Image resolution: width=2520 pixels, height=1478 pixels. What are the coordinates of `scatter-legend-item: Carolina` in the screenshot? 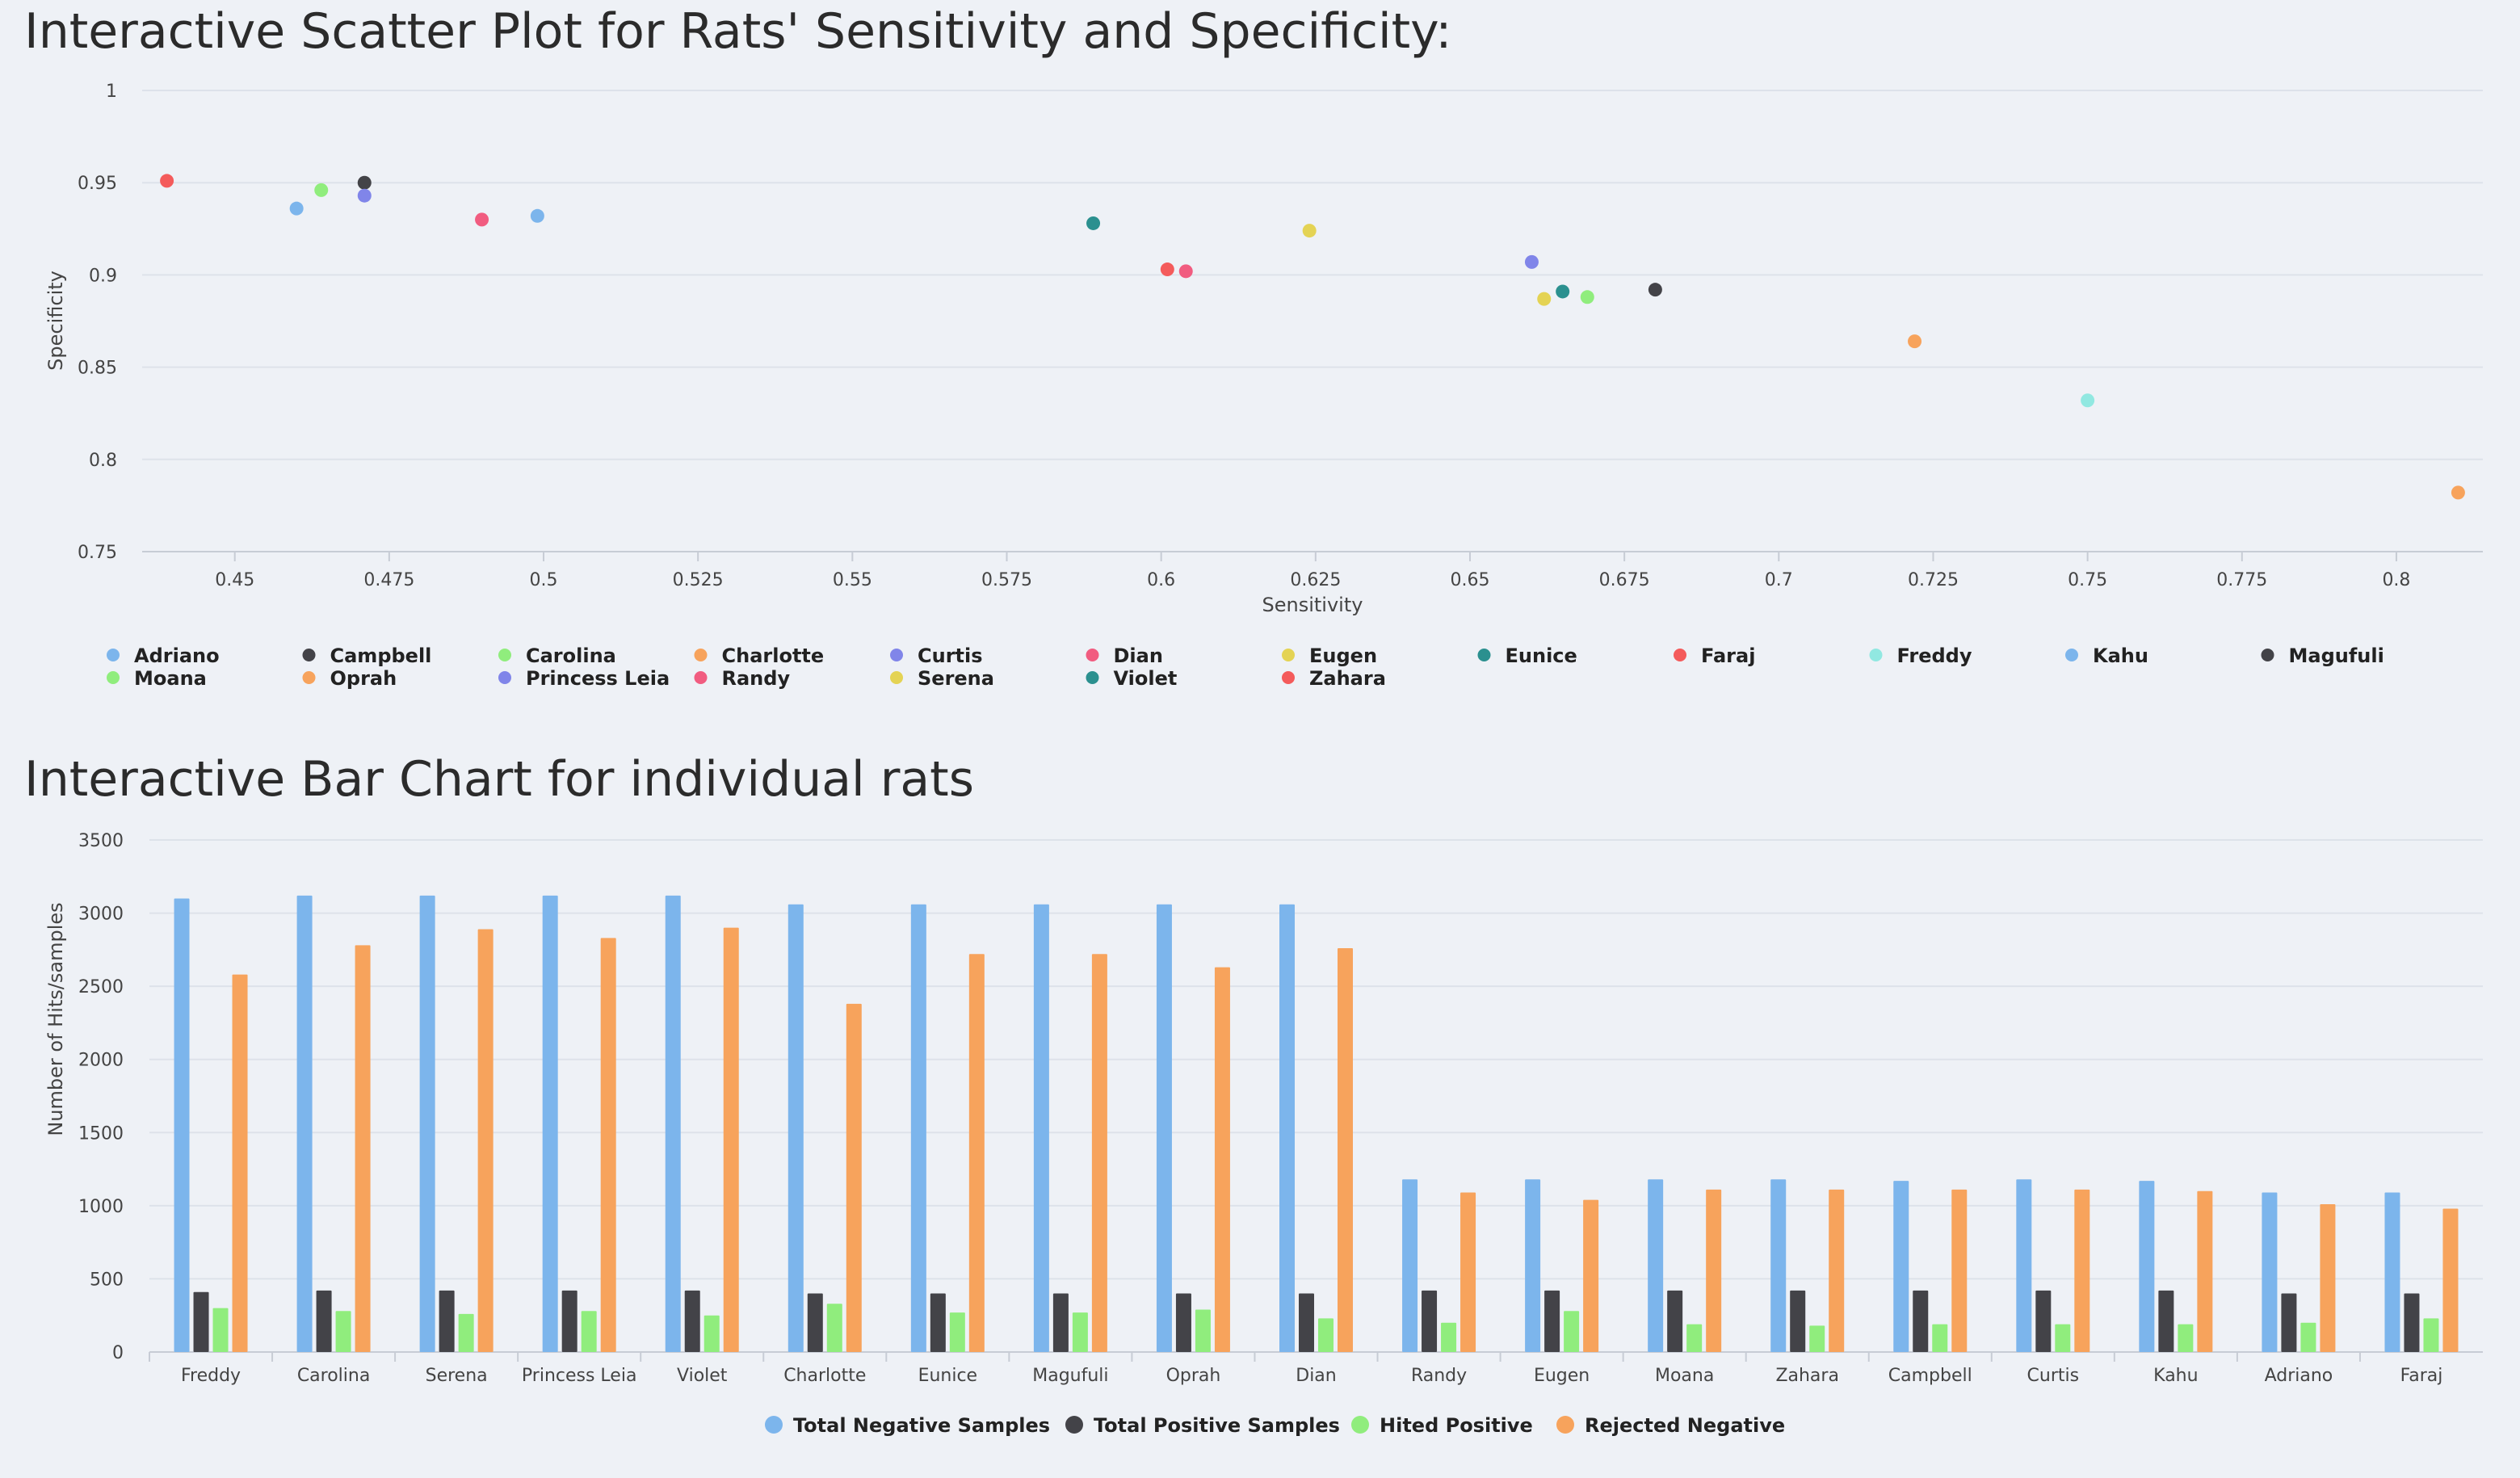 It's located at (557, 656).